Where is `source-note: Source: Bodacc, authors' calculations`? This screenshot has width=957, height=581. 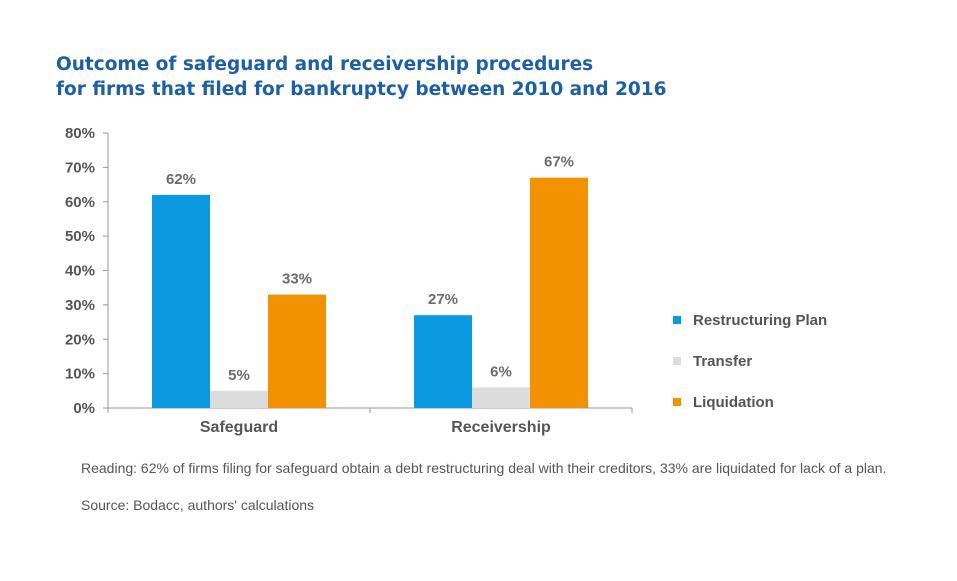 source-note: Source: Bodacc, authors' calculations is located at coordinates (198, 505).